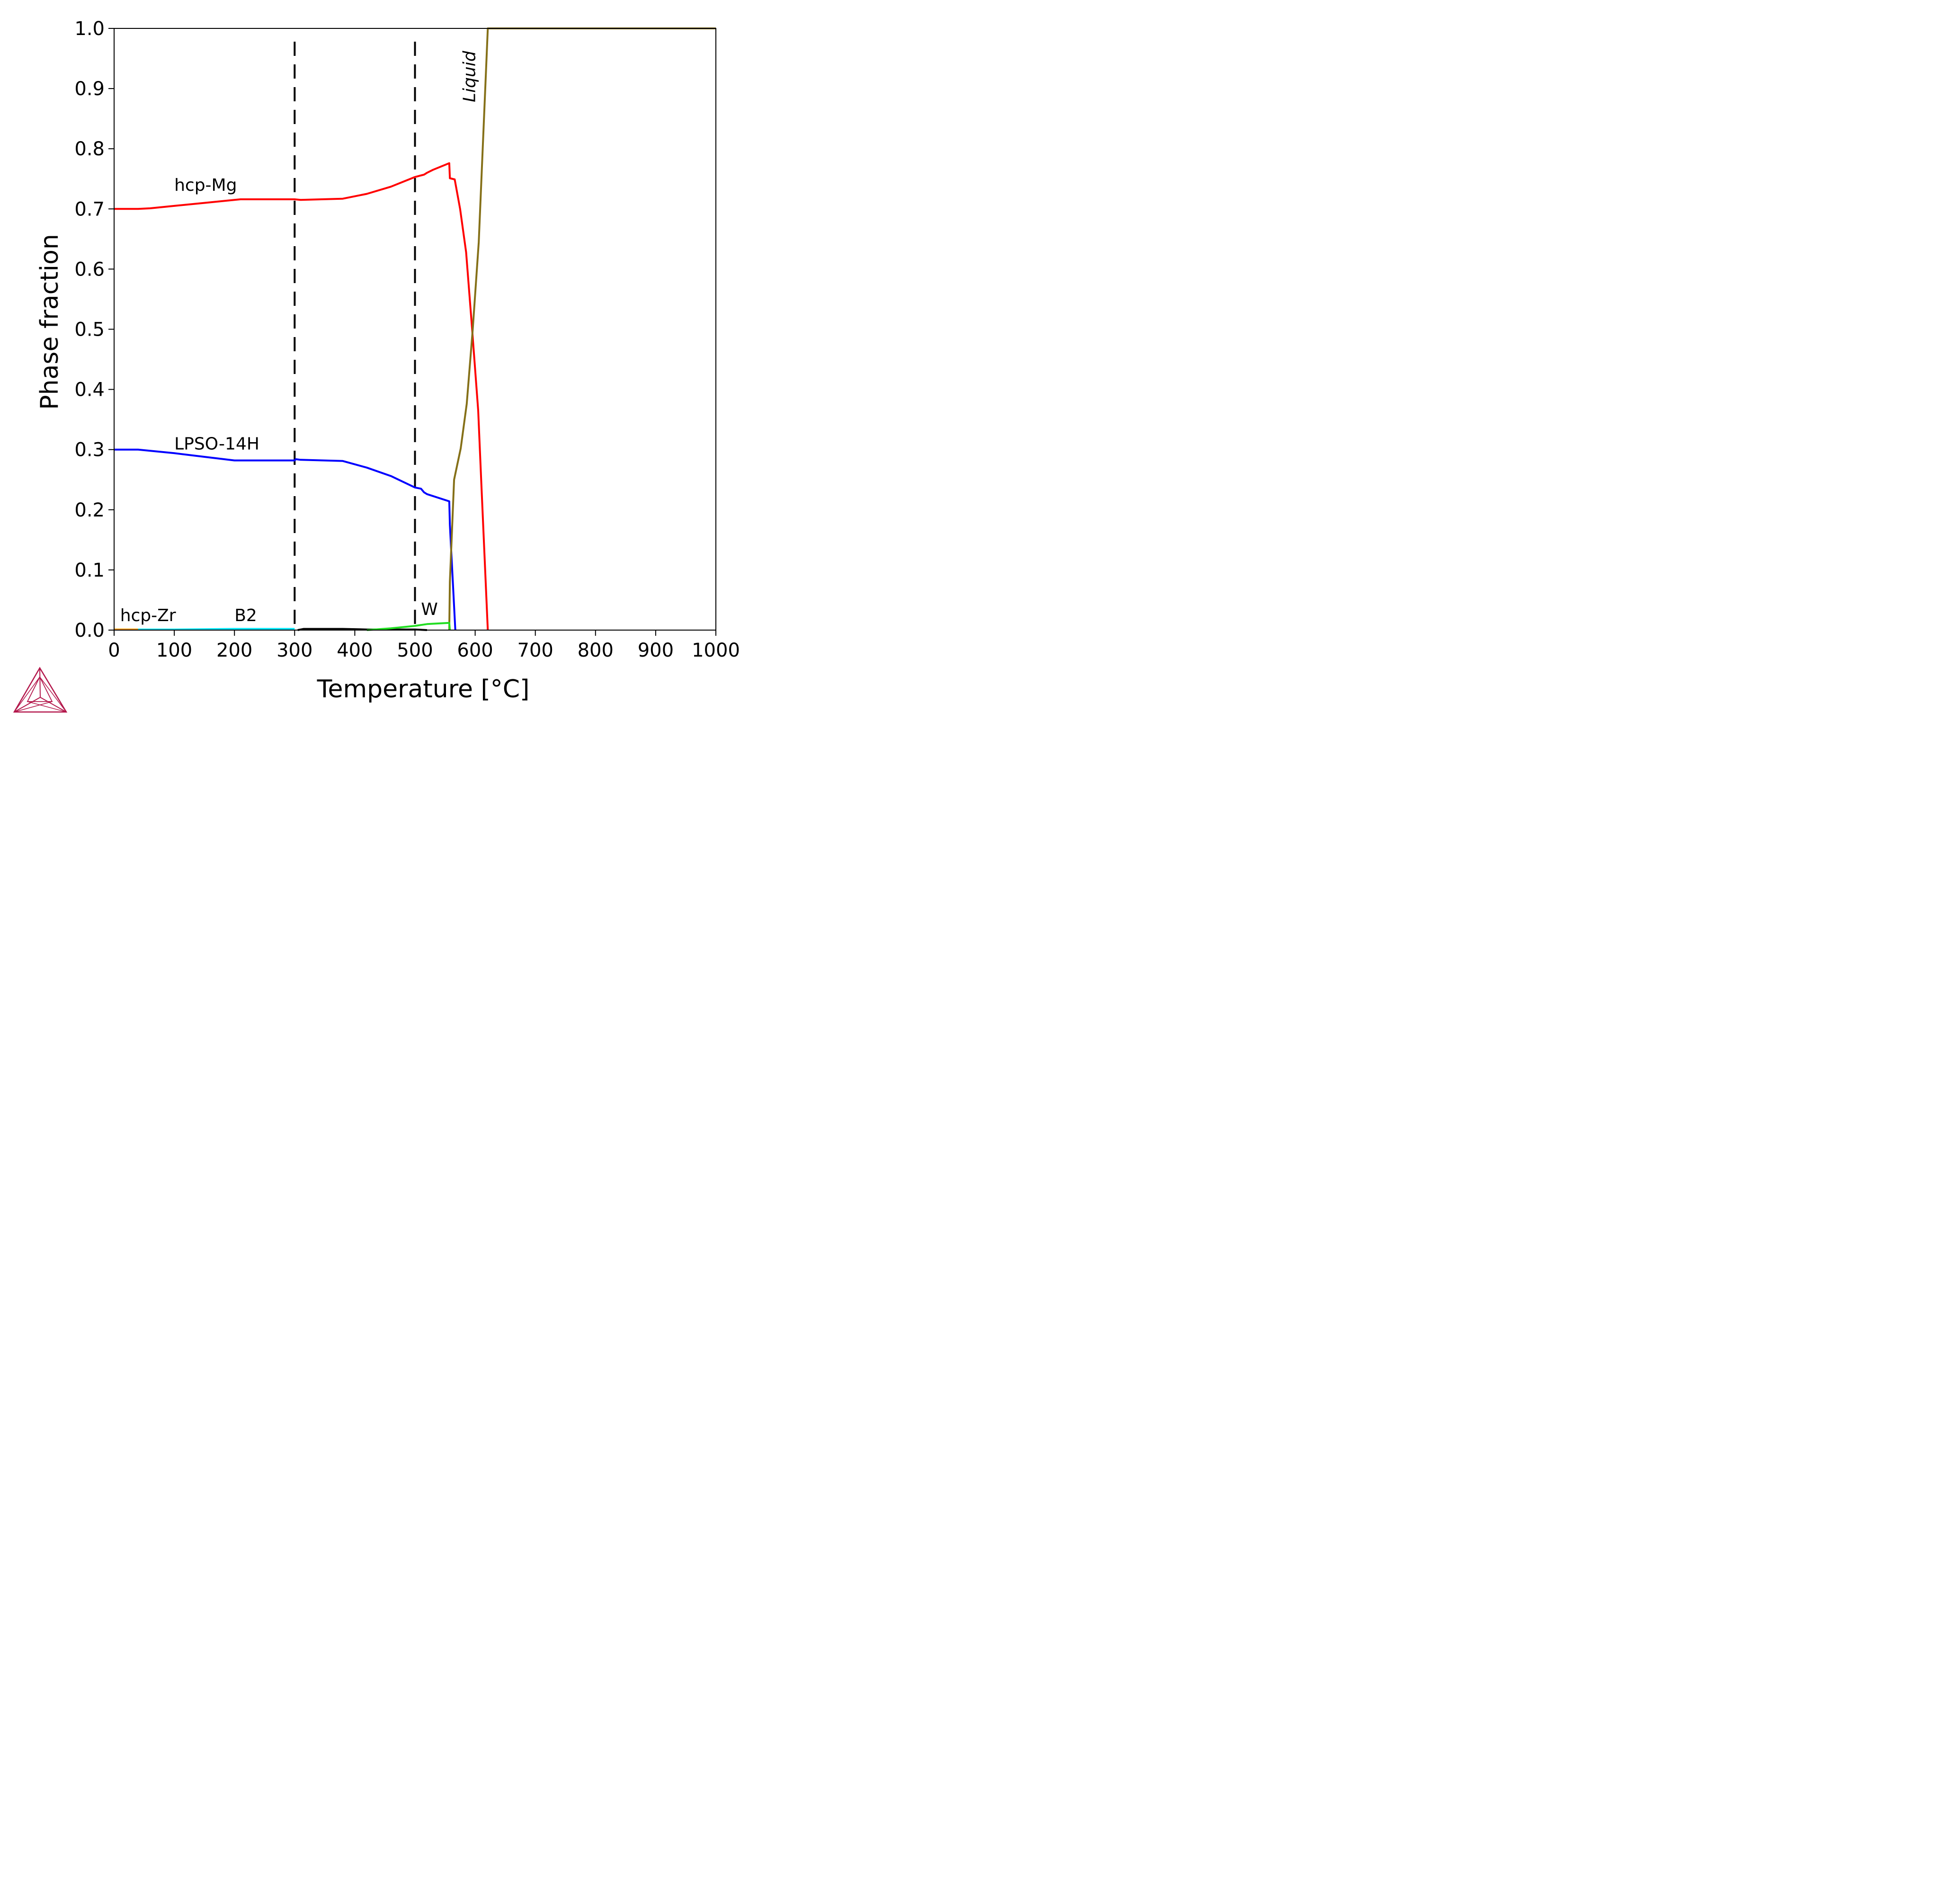 Image resolution: width=1944 pixels, height=1904 pixels. Describe the element at coordinates (90, 89) in the screenshot. I see `y-tick-label: 0.9` at that location.